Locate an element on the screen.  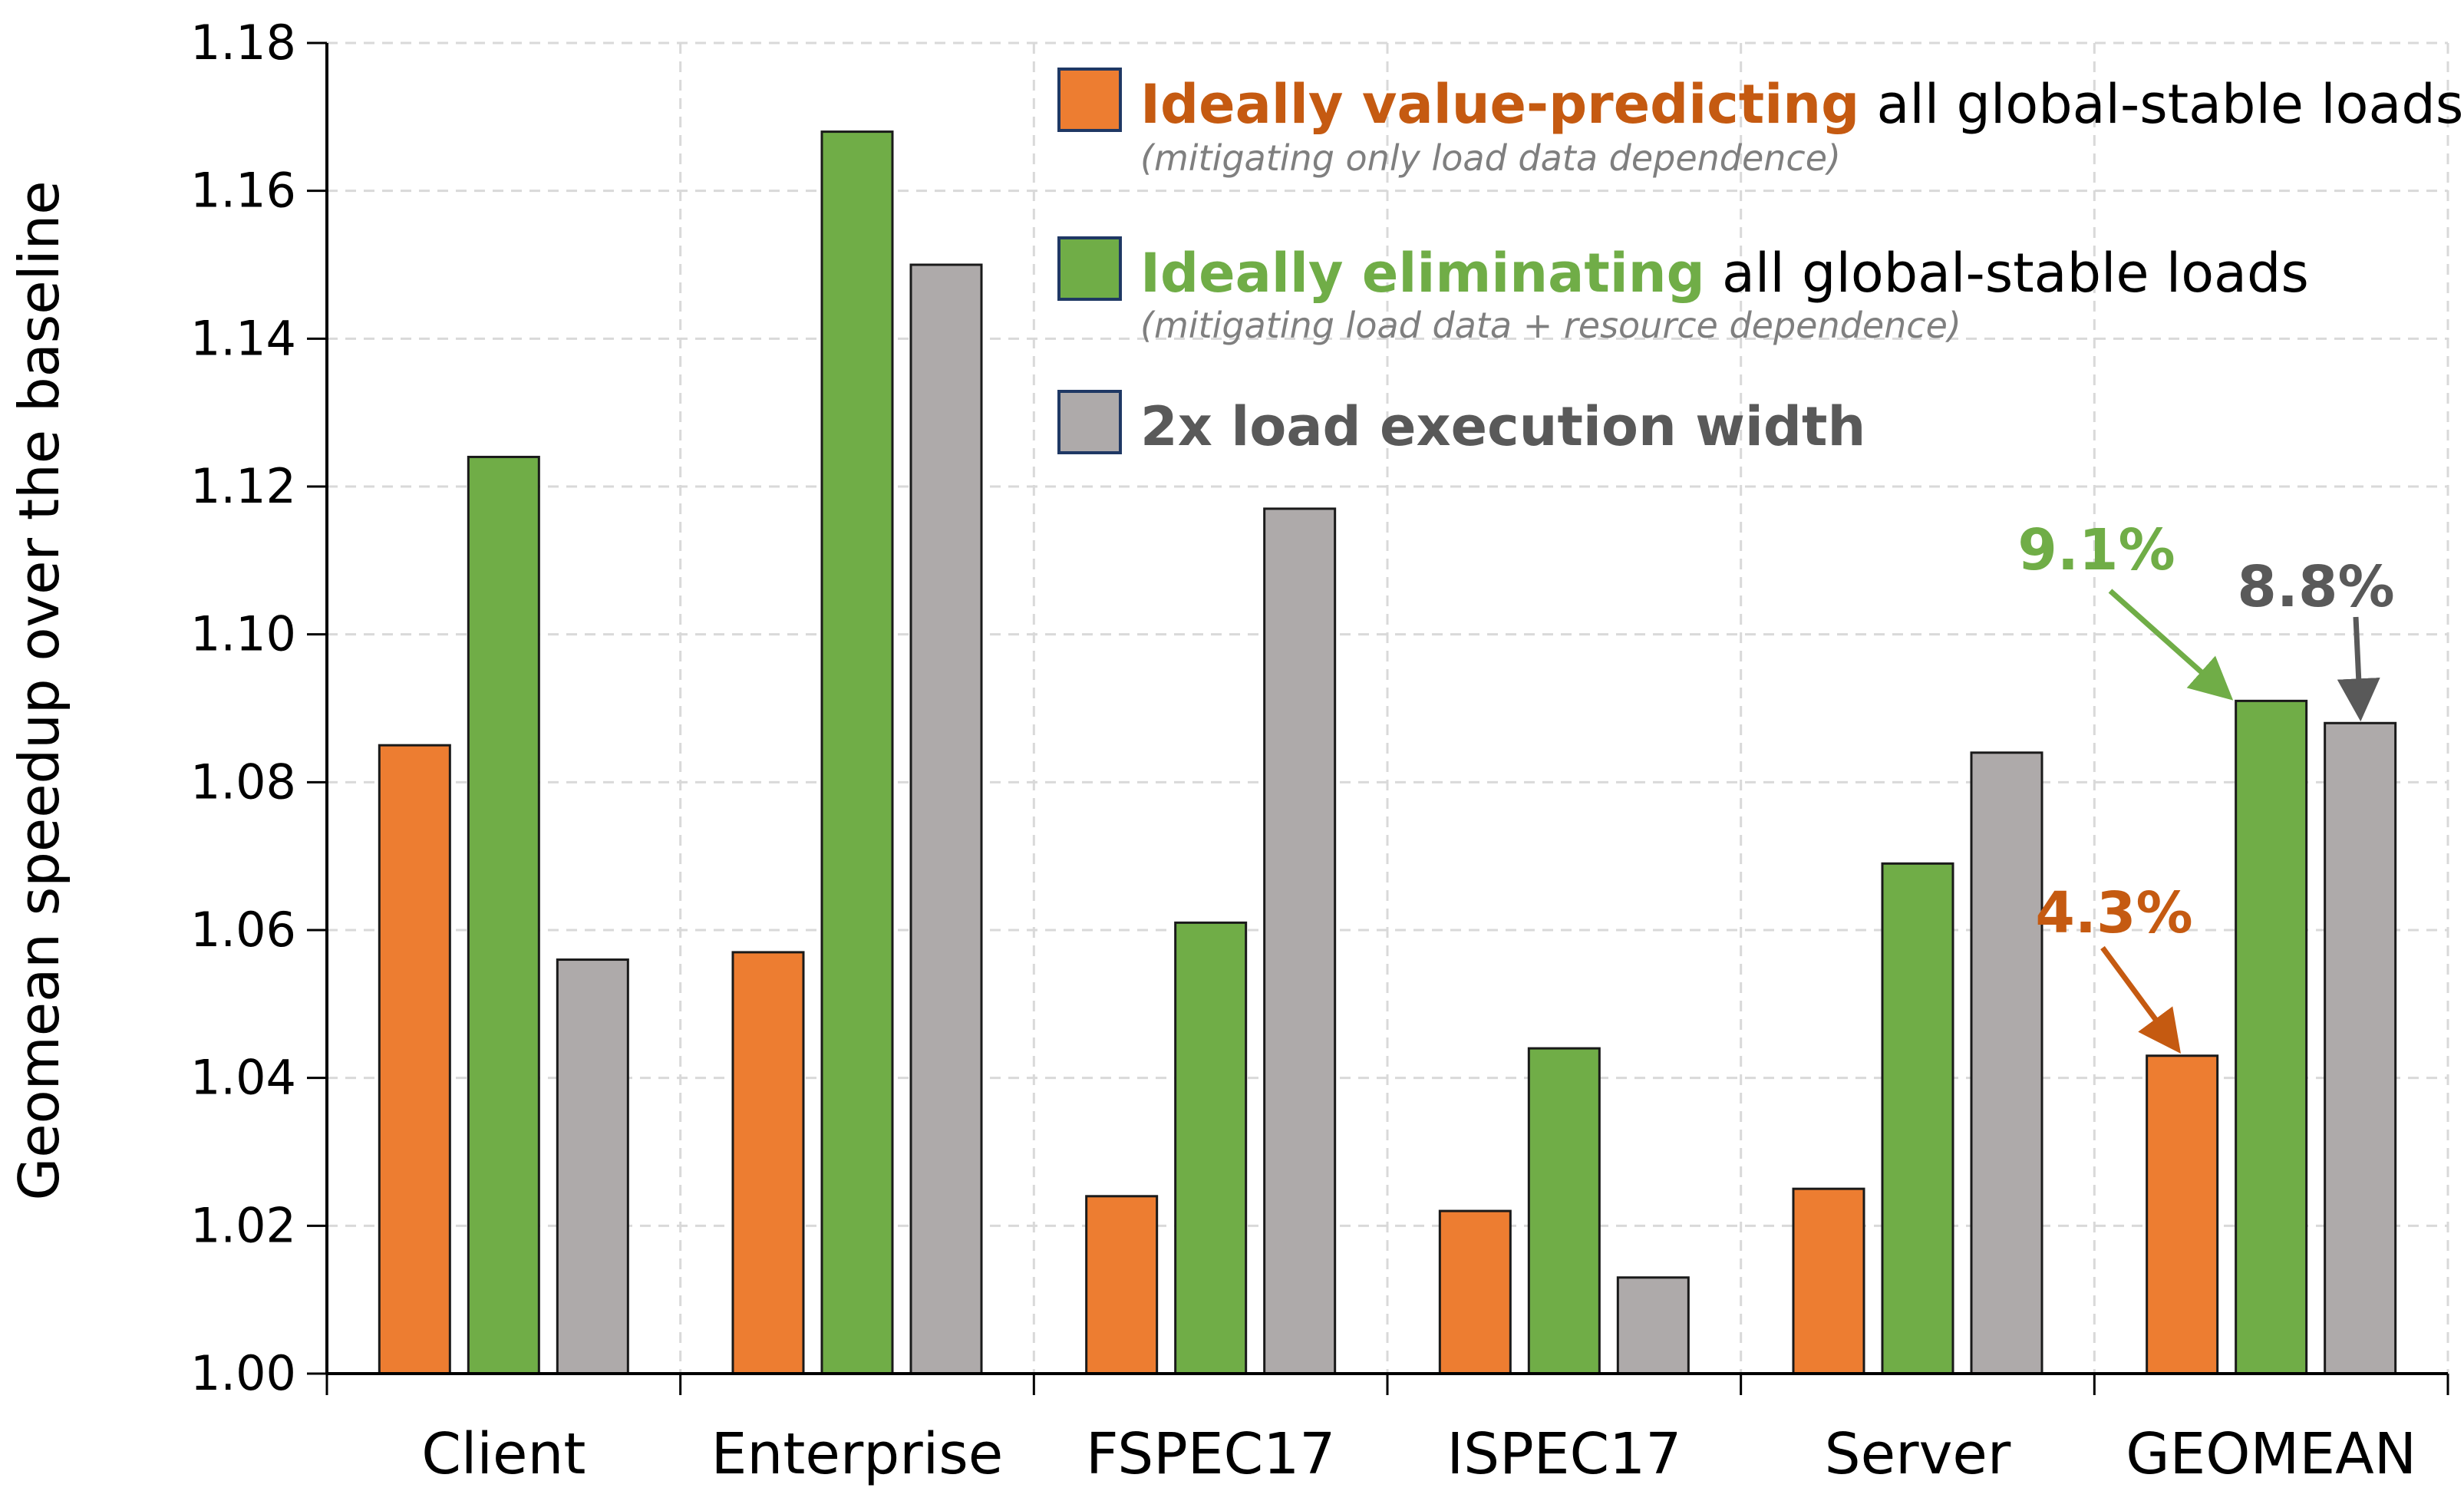
x-tick-label: FSPEC17 is located at coordinates (1210, 1454).